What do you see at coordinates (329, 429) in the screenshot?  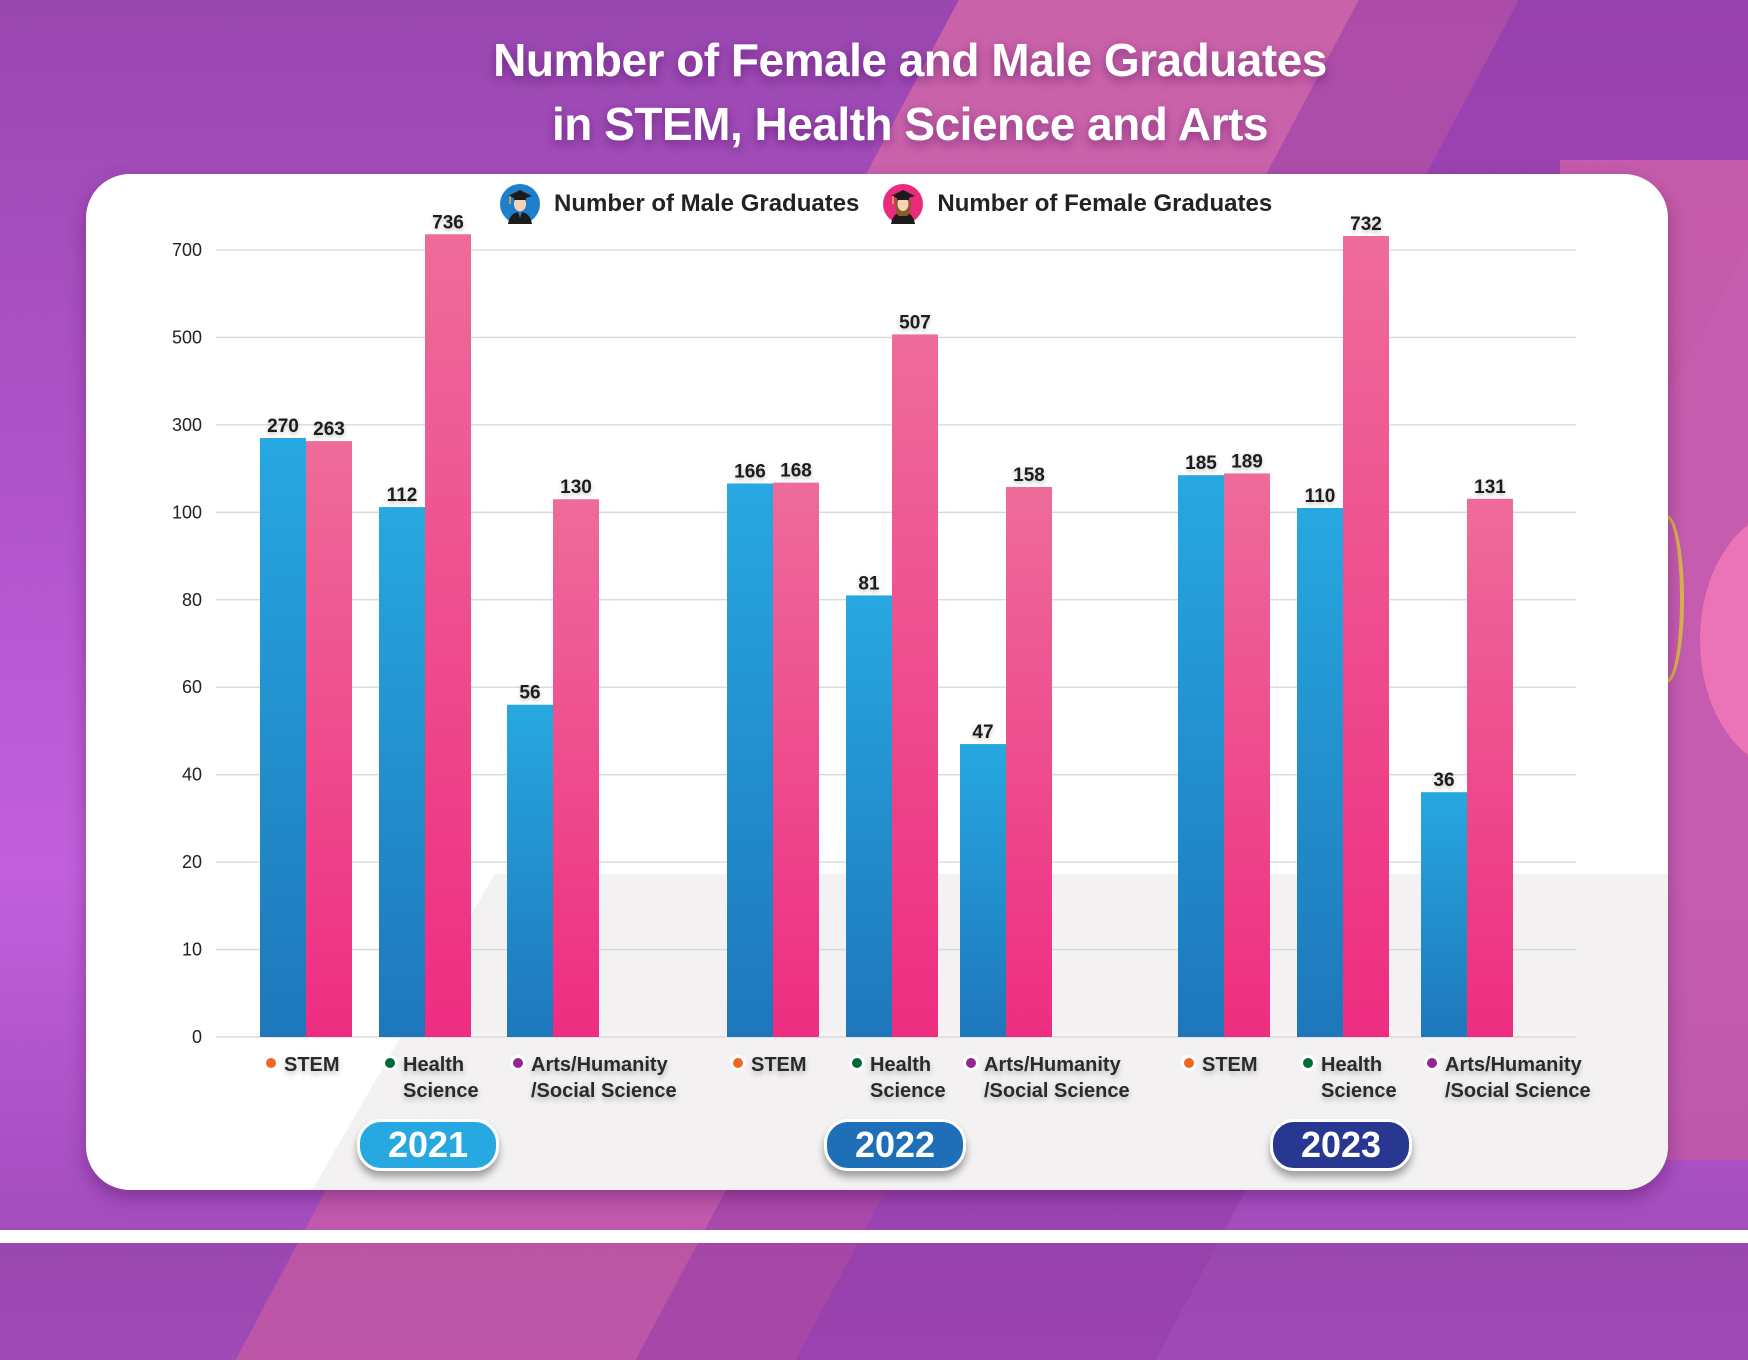 I see `value-label: 263` at bounding box center [329, 429].